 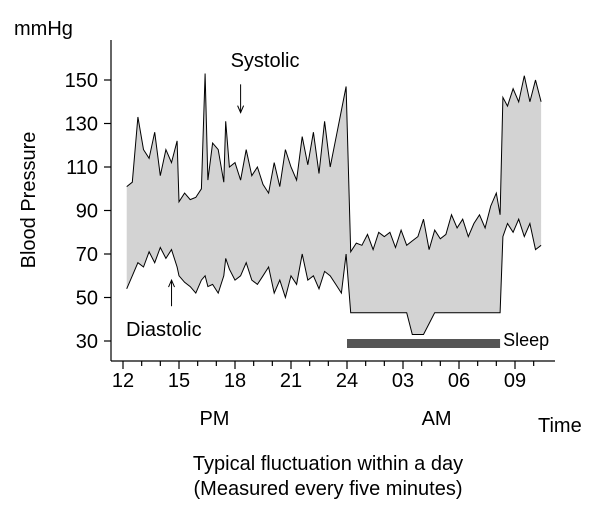 What do you see at coordinates (87, 342) in the screenshot?
I see `y-tick-label-30: 30` at bounding box center [87, 342].